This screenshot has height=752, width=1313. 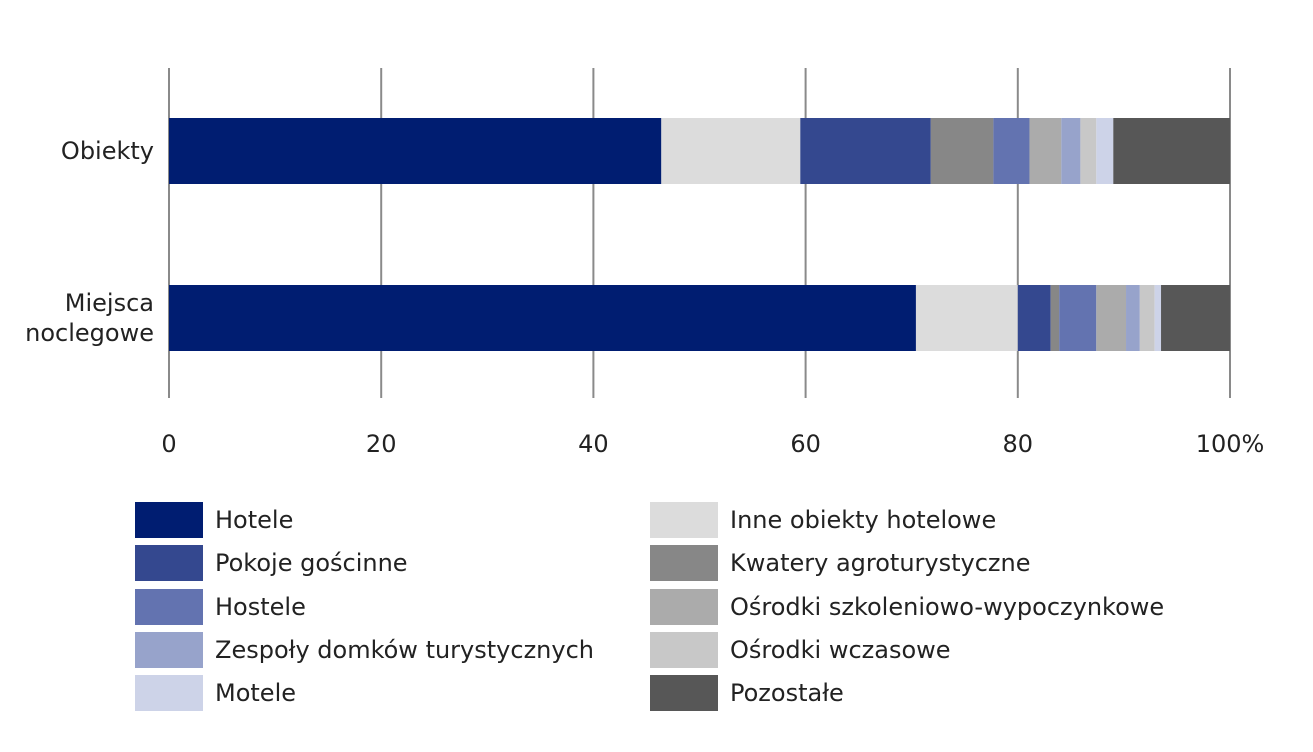 What do you see at coordinates (254, 520) in the screenshot?
I see `legend-label: Hotele` at bounding box center [254, 520].